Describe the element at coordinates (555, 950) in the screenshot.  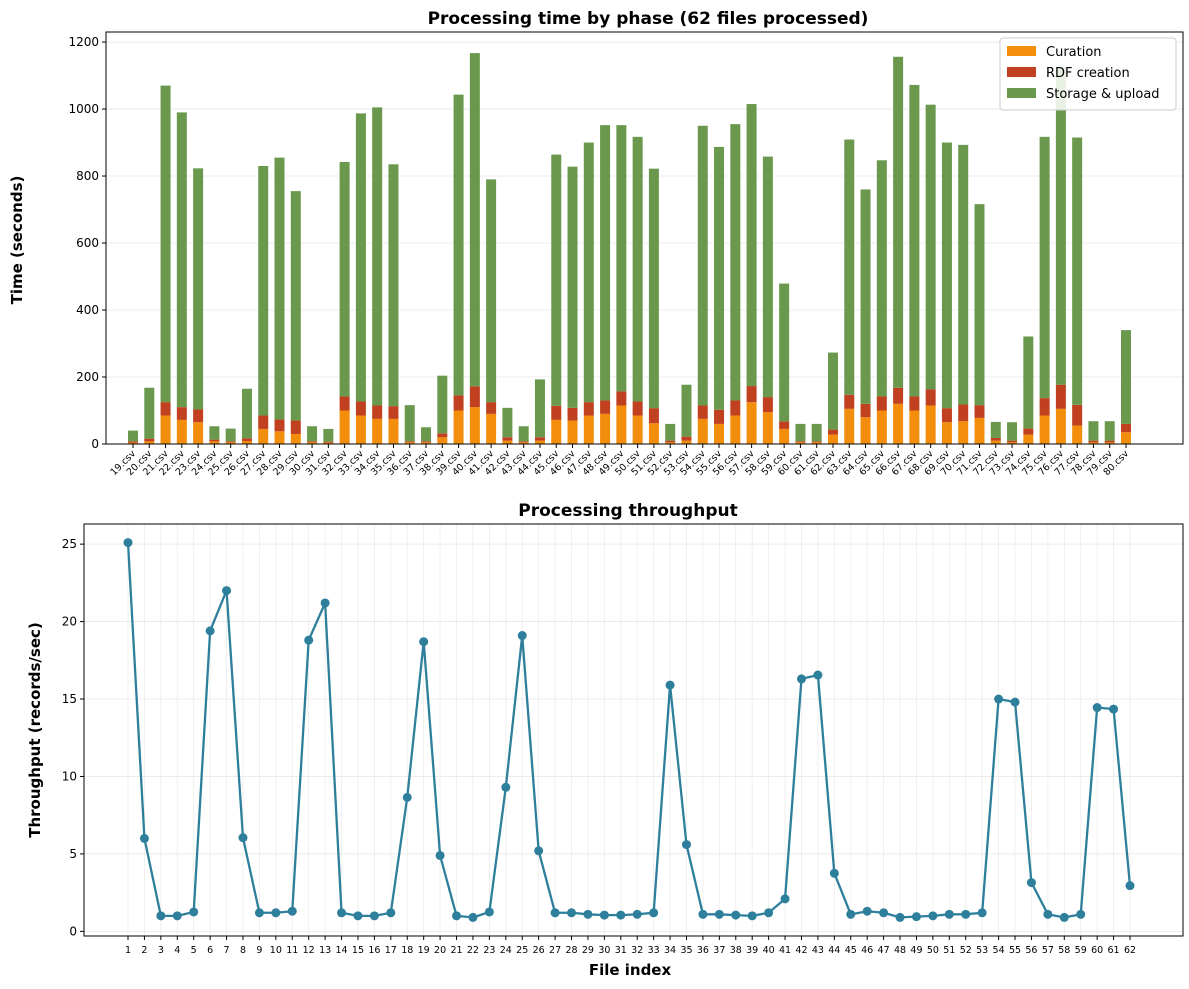
I see `chart2-xtick-label-26: 27` at that location.